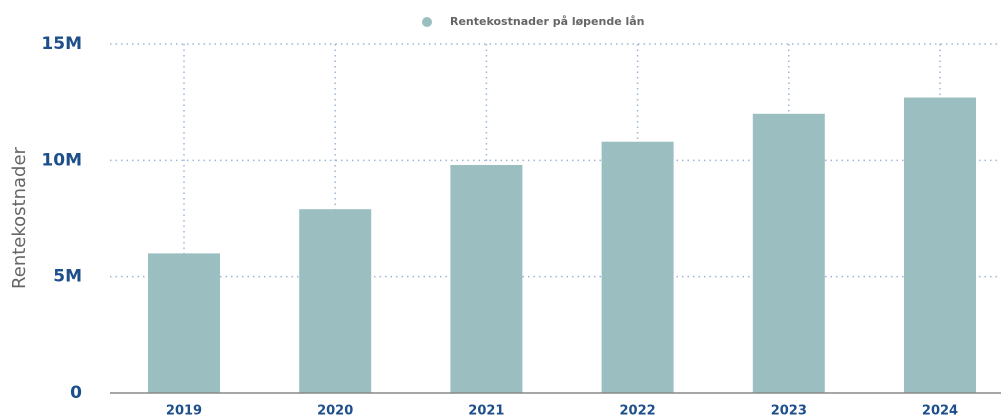  I want to click on x-tick-label: 2022, so click(638, 411).